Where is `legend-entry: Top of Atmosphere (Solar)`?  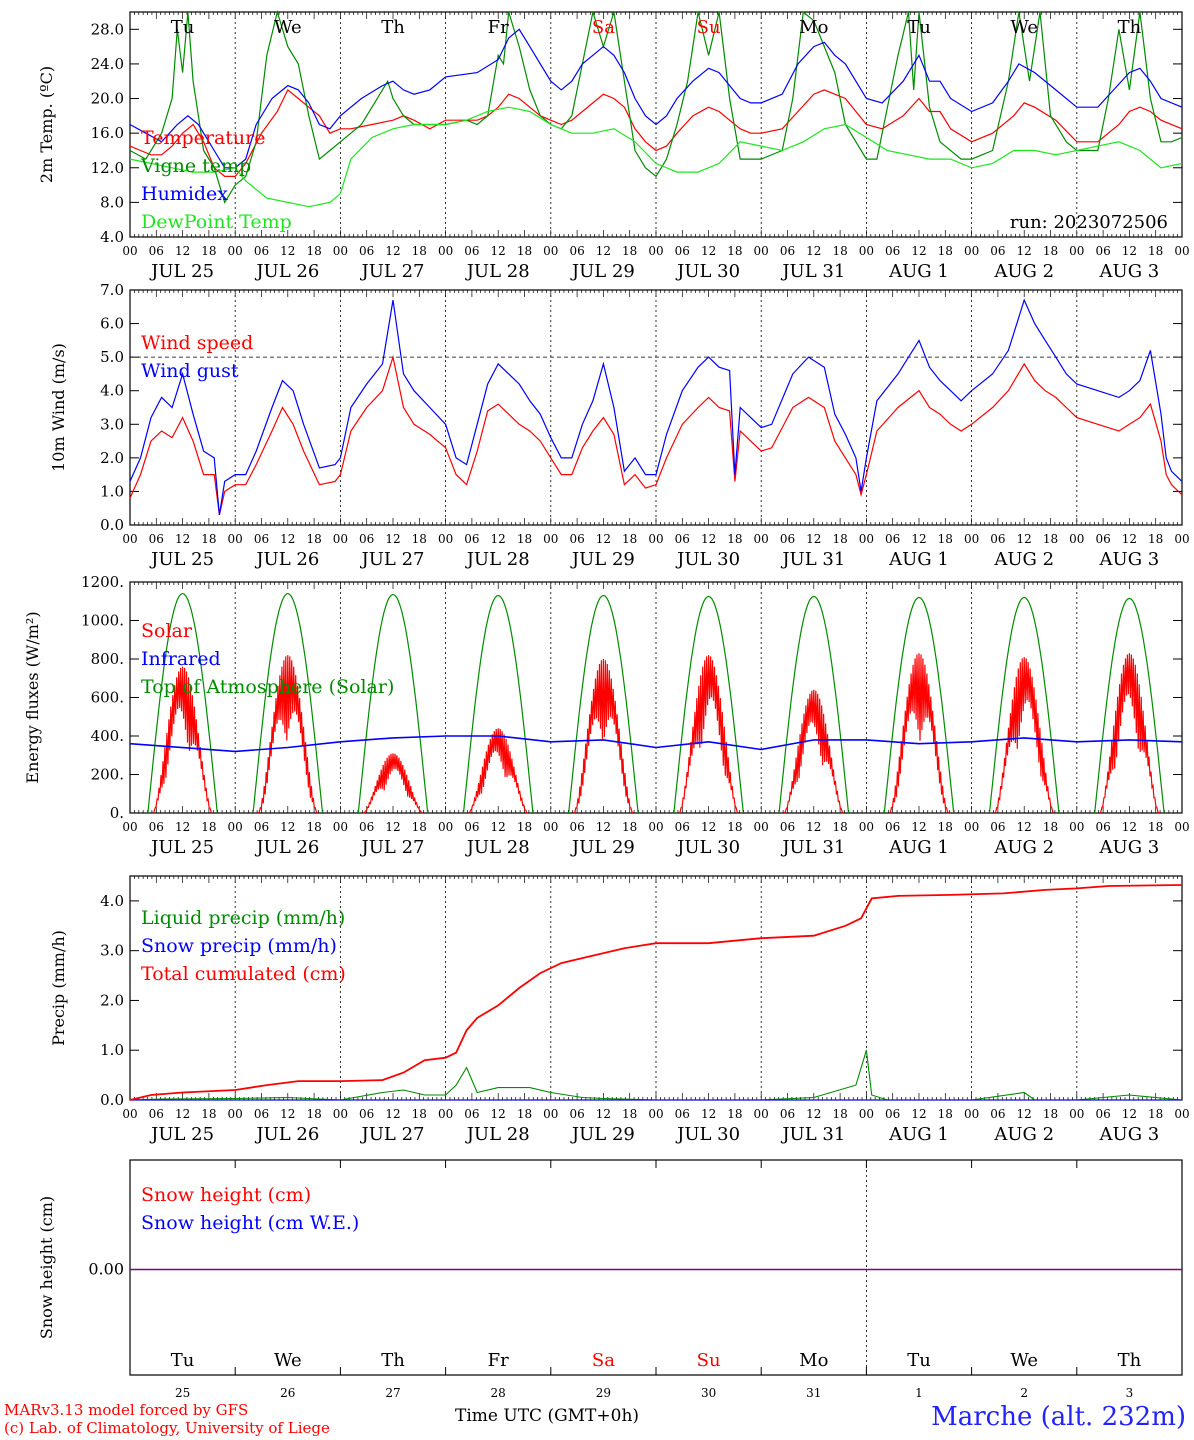 legend-entry: Top of Atmosphere (Solar) is located at coordinates (267, 687).